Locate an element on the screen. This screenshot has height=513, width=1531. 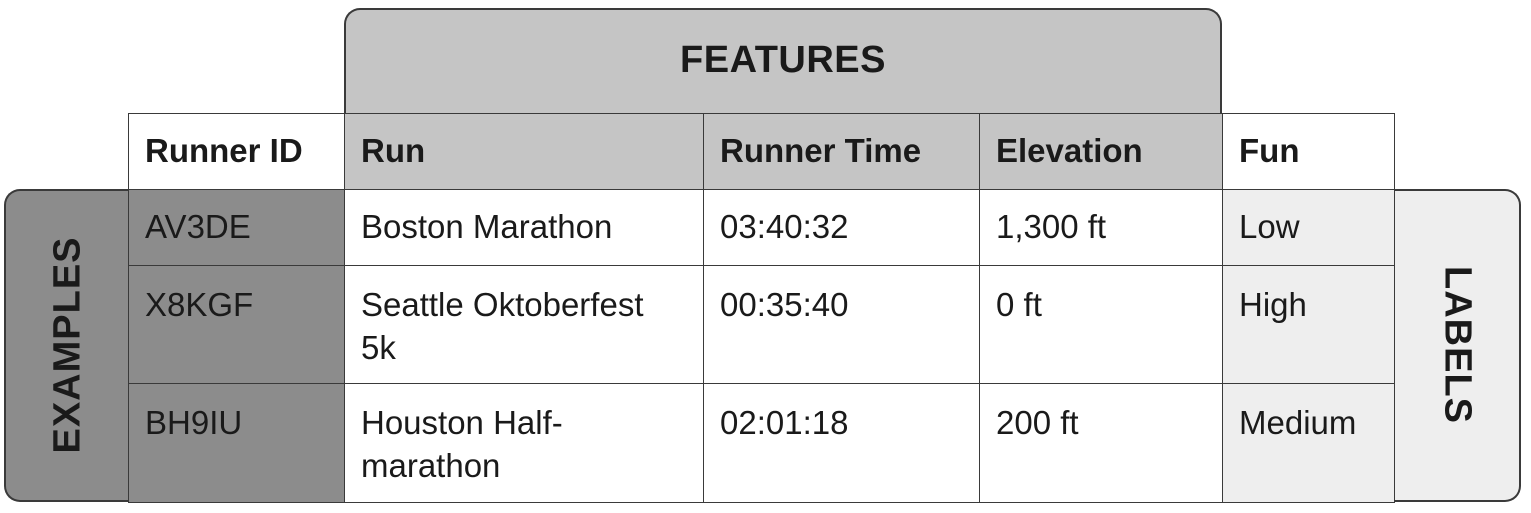
header-row: Runner ID Run Runner Time Elevation Fun is located at coordinates (761, 151).